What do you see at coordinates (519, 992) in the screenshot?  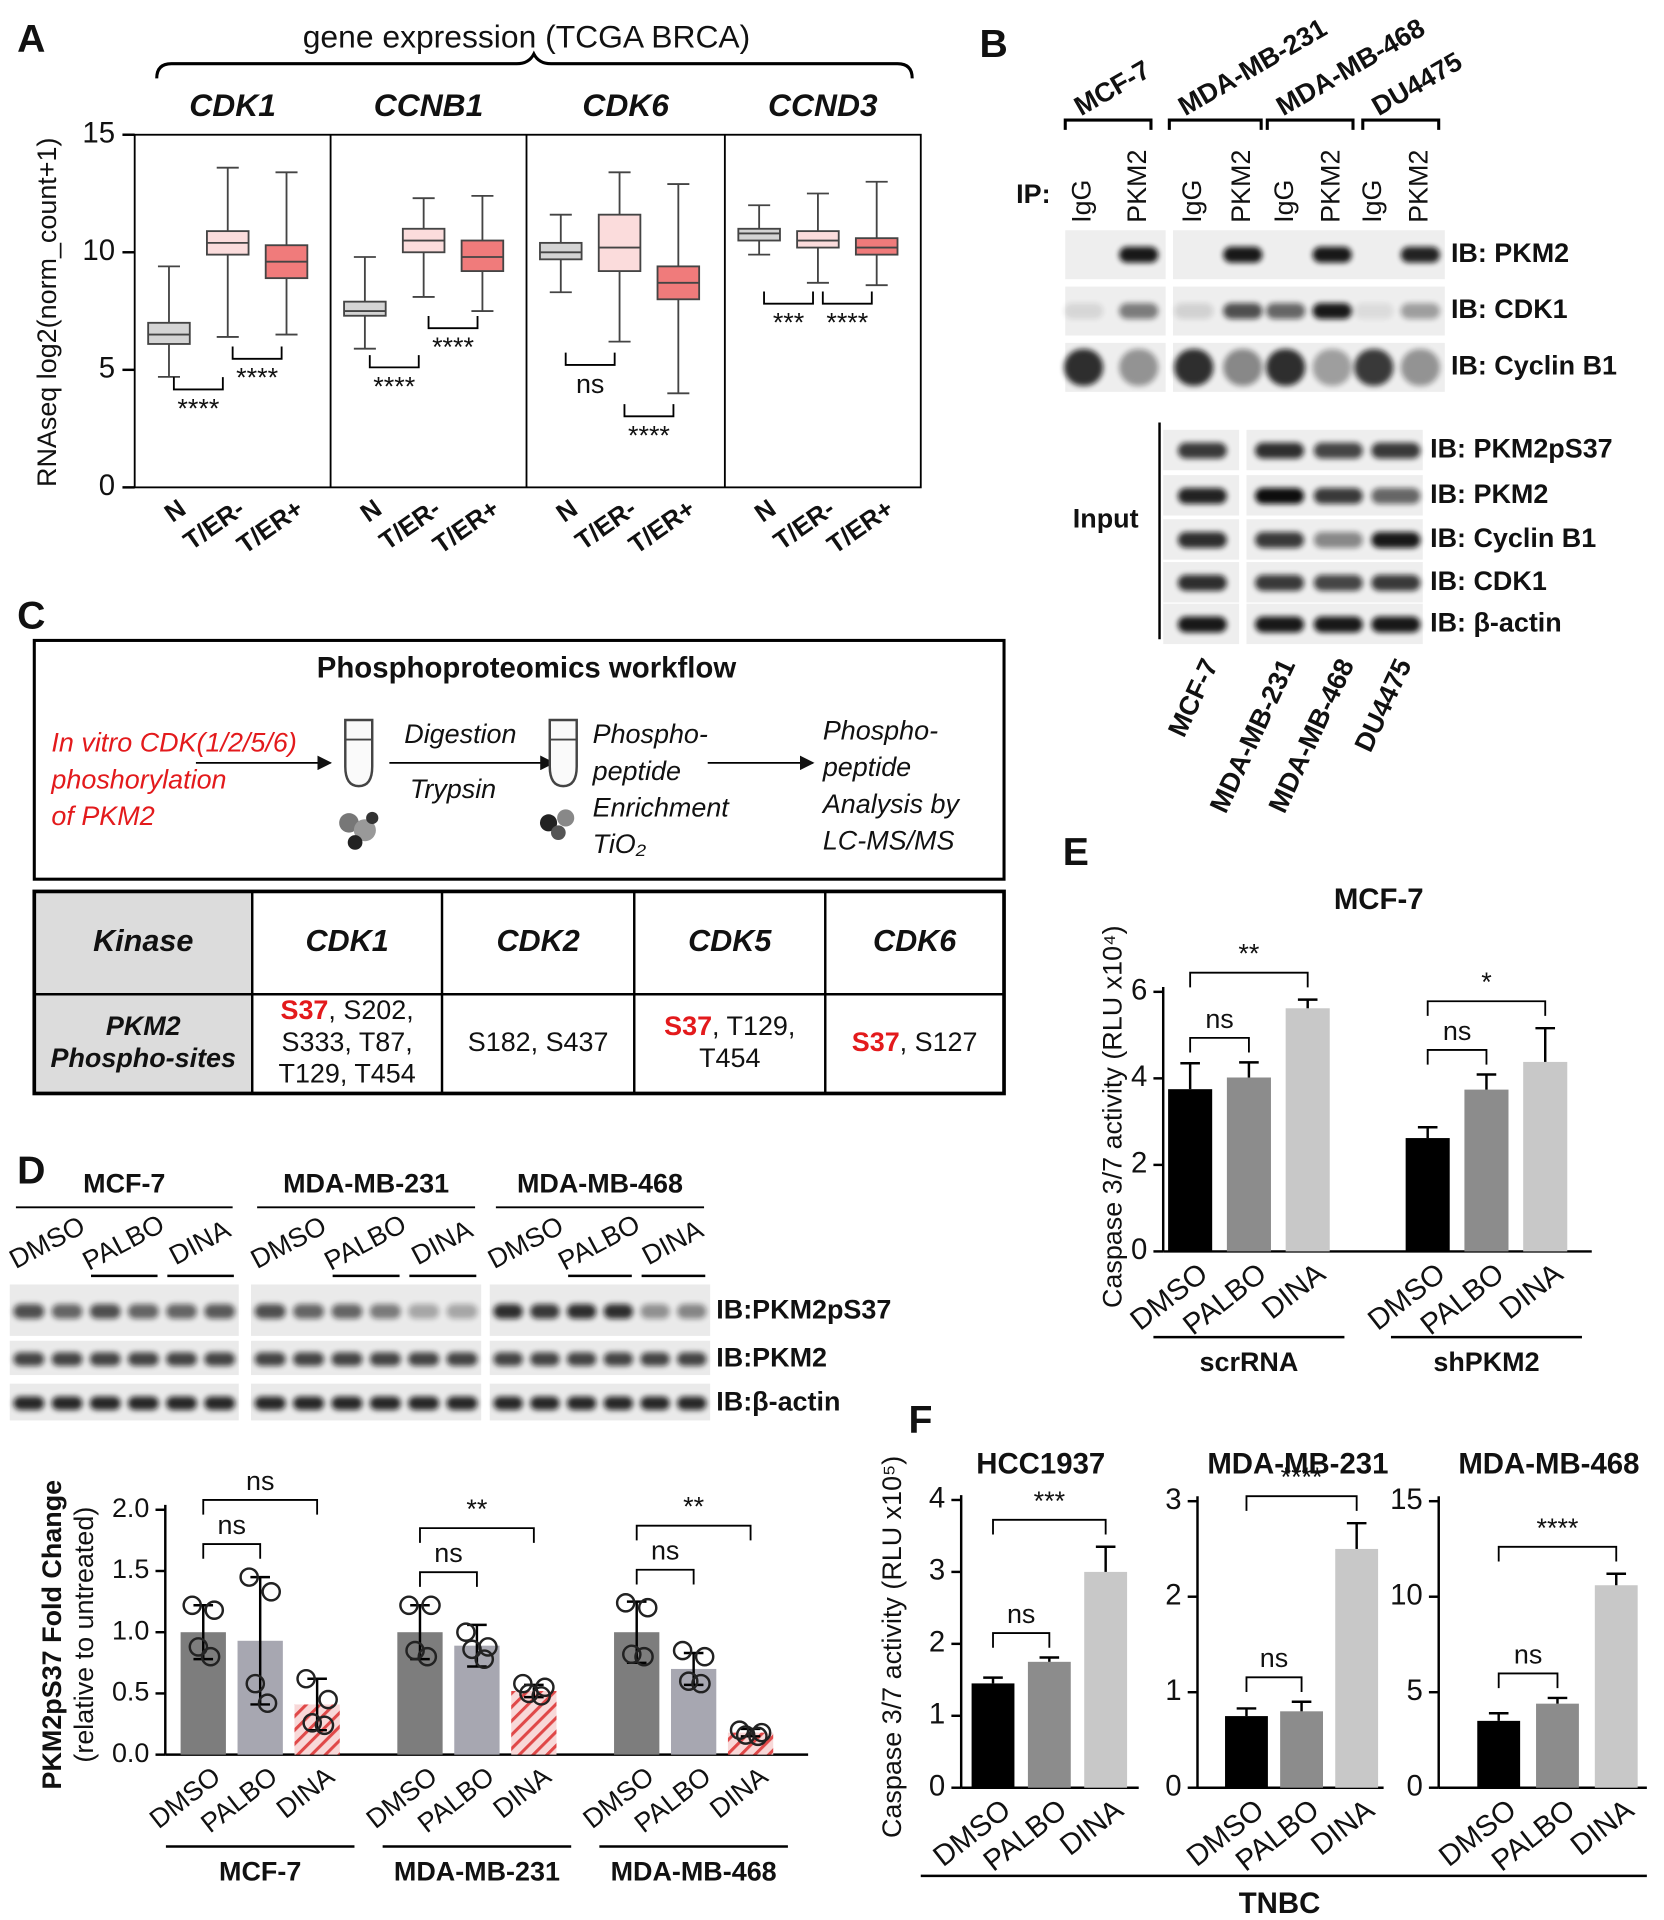 I see `table-frame` at bounding box center [519, 992].